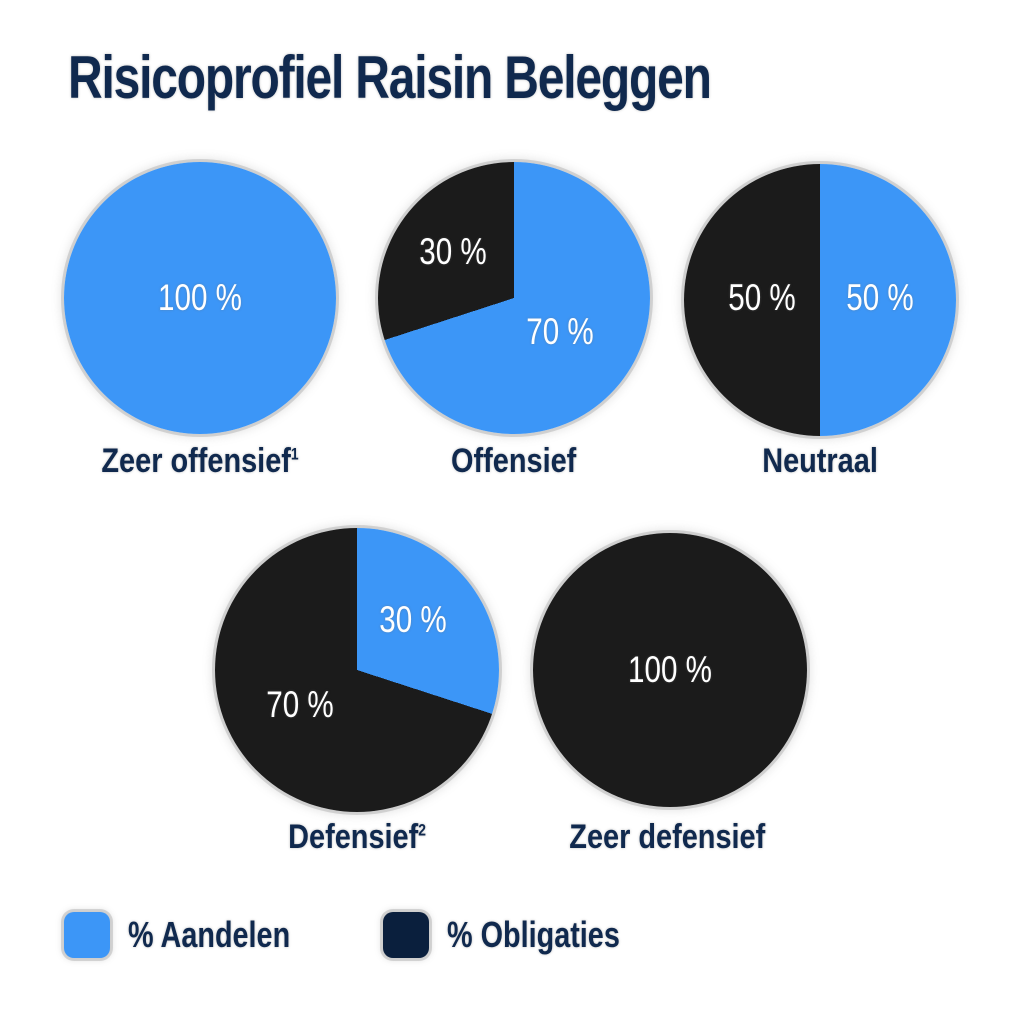 This screenshot has height=1024, width=1024. I want to click on pie-zeer-defensief: 100 %, so click(670, 670).